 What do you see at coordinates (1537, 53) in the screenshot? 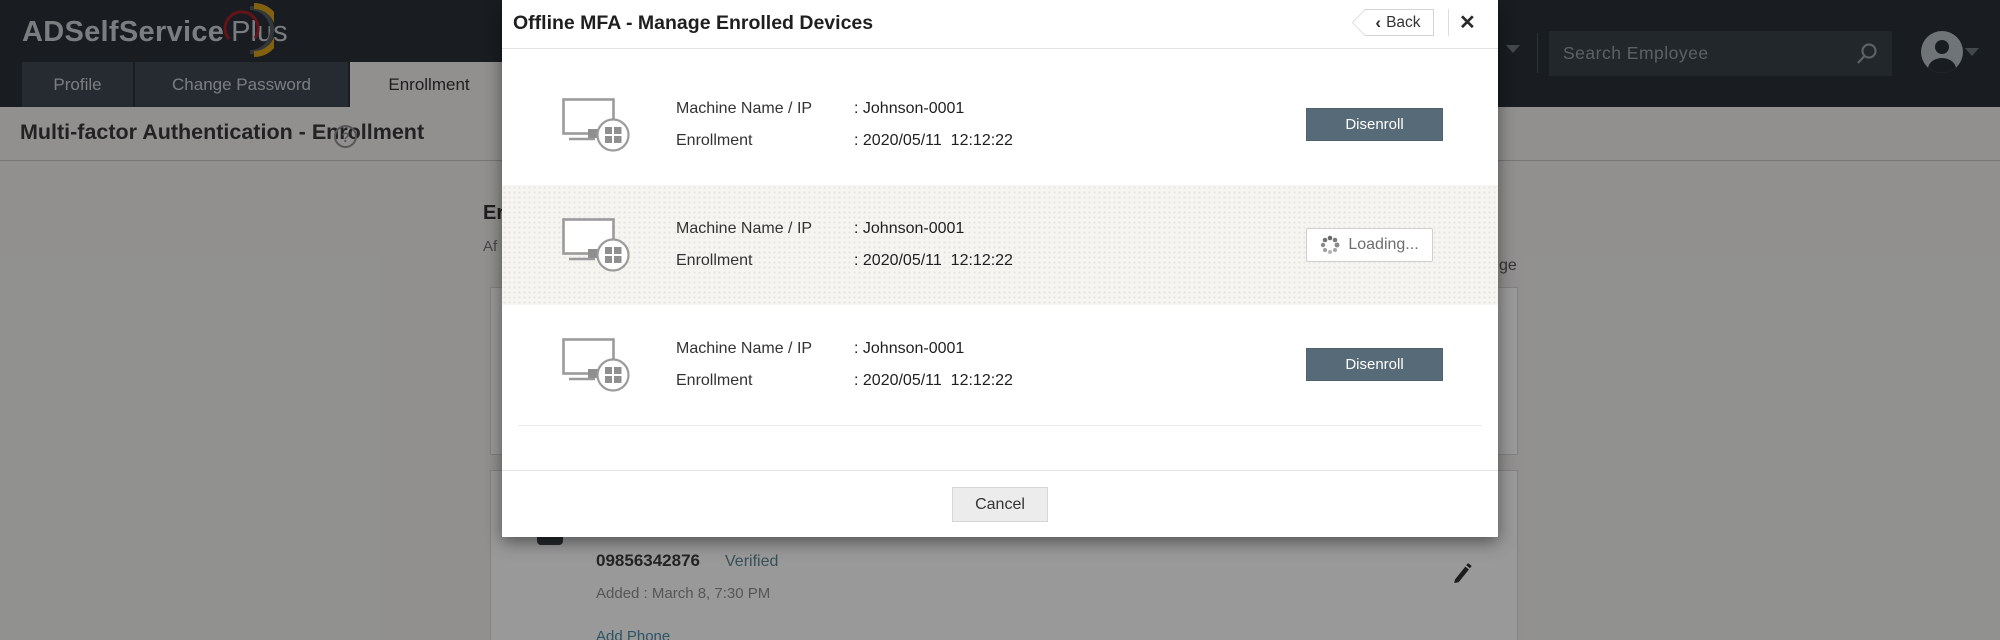
I see `header-divider` at bounding box center [1537, 53].